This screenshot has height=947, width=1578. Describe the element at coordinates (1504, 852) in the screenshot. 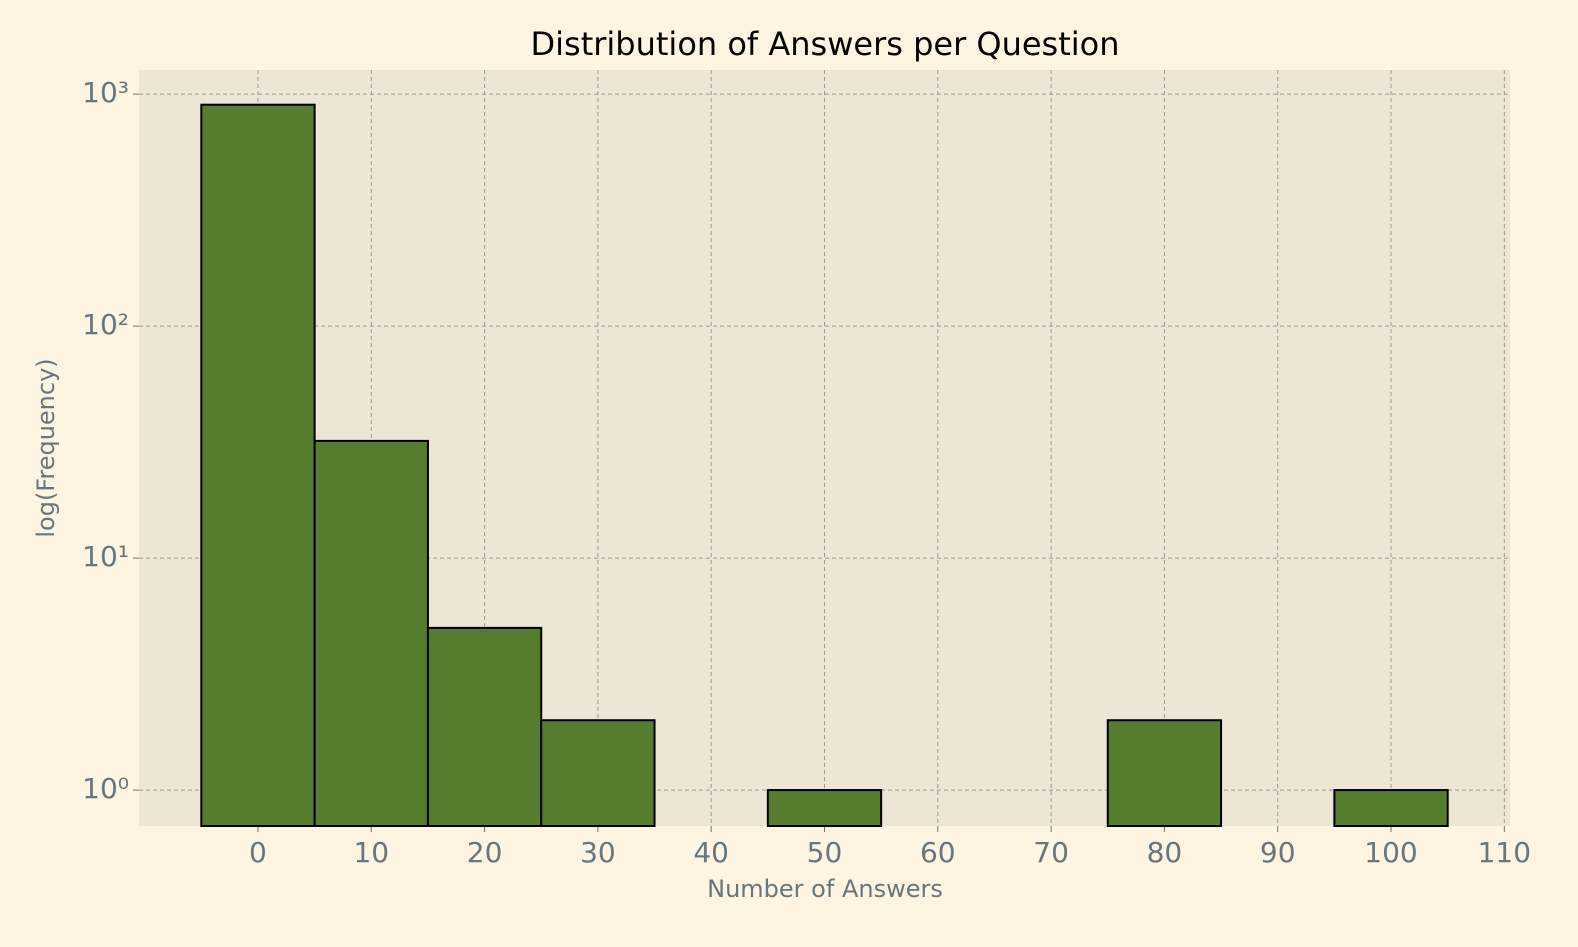

I see `x-tick-label: 110` at that location.